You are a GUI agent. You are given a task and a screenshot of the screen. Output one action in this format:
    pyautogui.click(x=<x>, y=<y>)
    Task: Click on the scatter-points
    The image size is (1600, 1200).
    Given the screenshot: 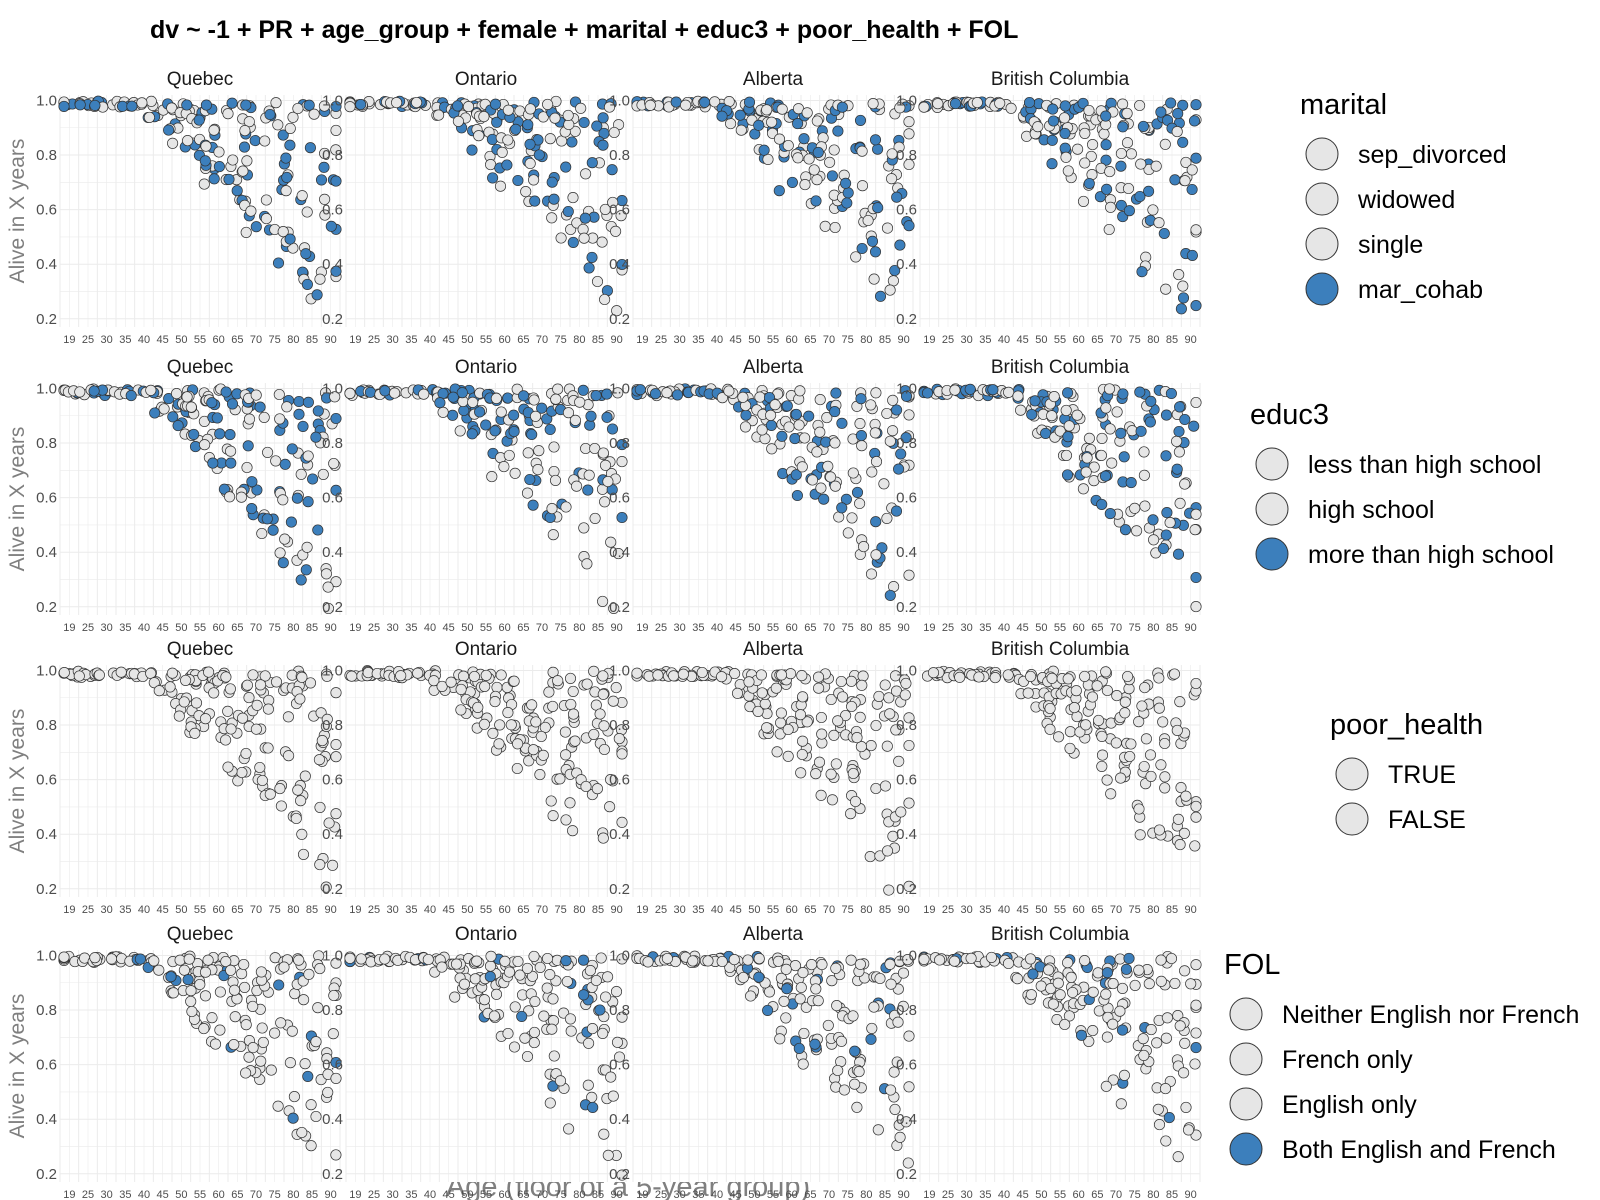 What is the action you would take?
    pyautogui.click(x=1061, y=758)
    